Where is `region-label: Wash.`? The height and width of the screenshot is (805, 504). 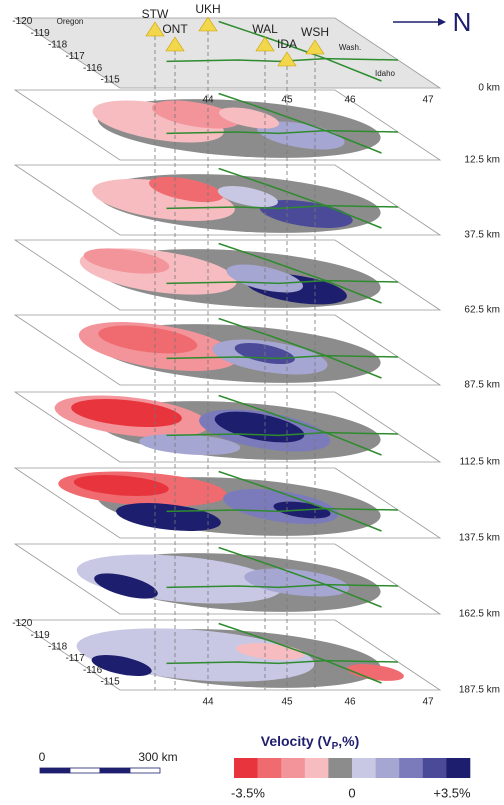 region-label: Wash. is located at coordinates (350, 47).